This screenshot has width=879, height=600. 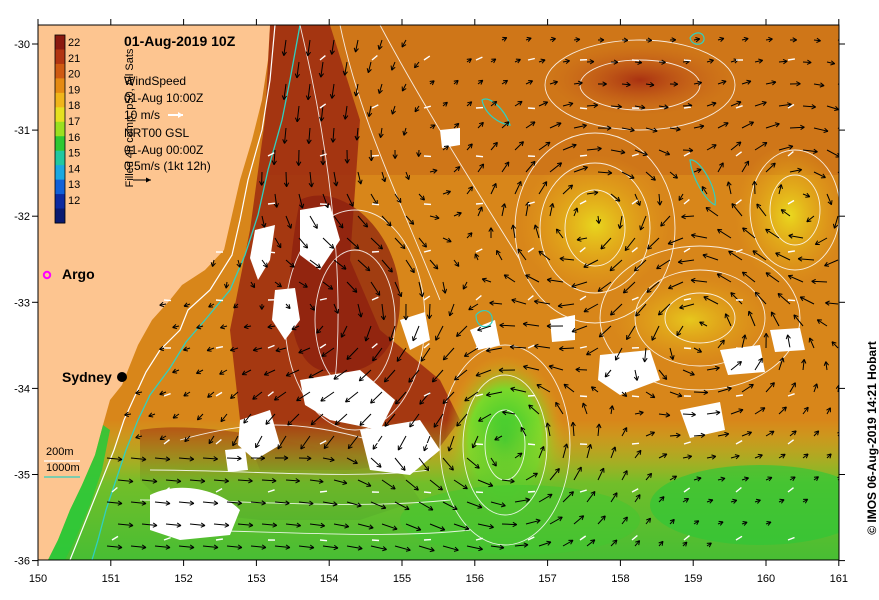 What do you see at coordinates (60, 187) in the screenshot?
I see `colorbar-segment` at bounding box center [60, 187].